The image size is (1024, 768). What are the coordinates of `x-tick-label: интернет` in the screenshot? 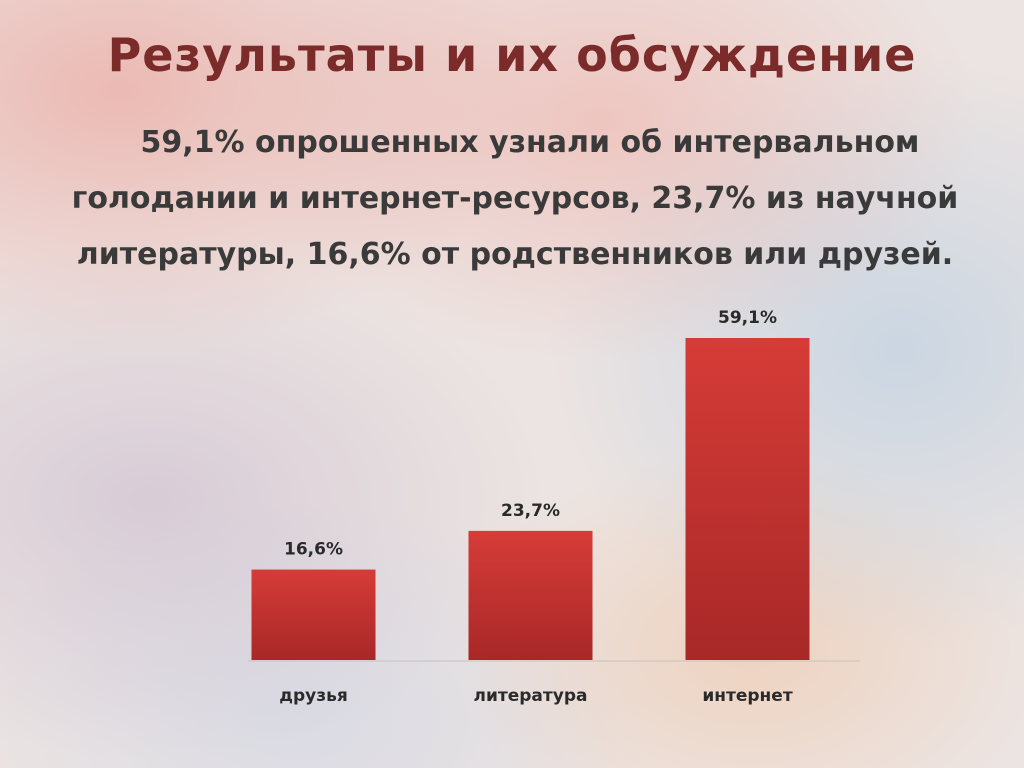 It's located at (747, 696).